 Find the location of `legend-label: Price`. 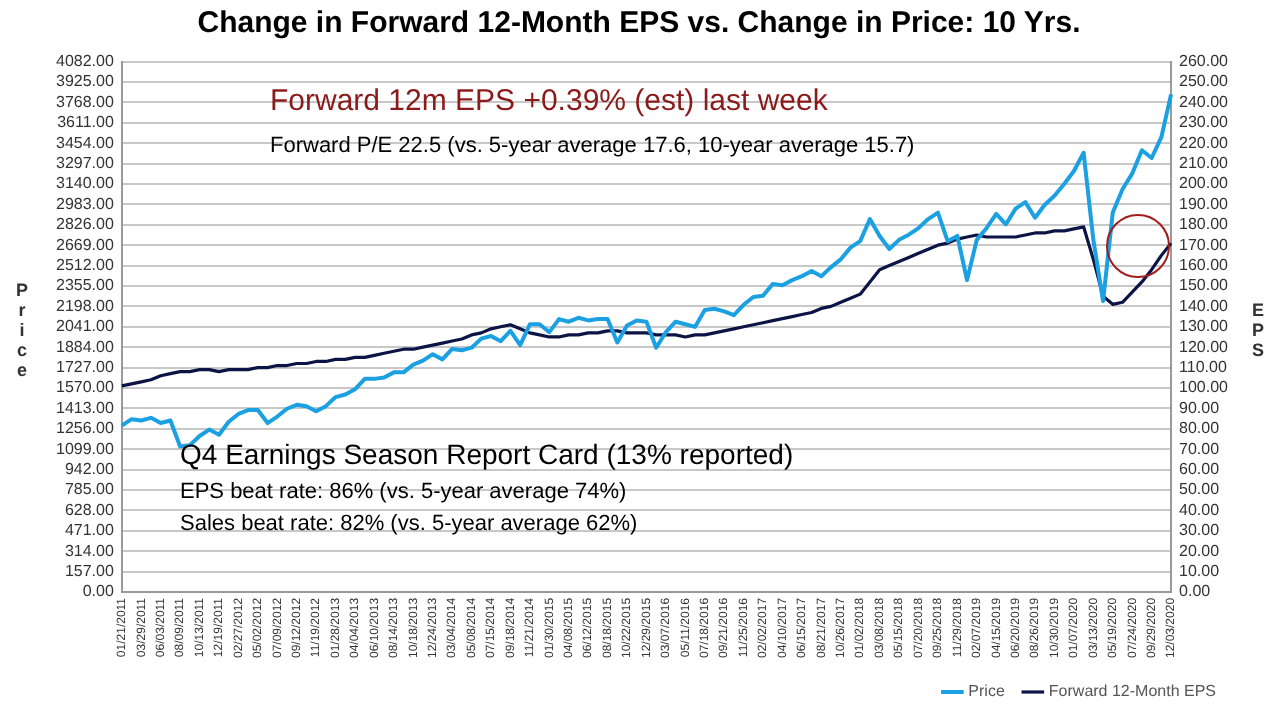

legend-label: Price is located at coordinates (987, 691).